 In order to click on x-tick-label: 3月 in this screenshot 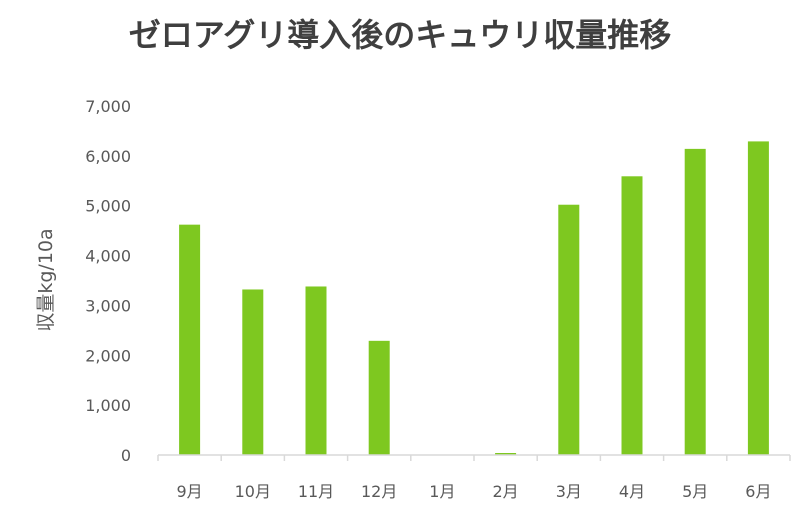, I will do `click(569, 491)`.